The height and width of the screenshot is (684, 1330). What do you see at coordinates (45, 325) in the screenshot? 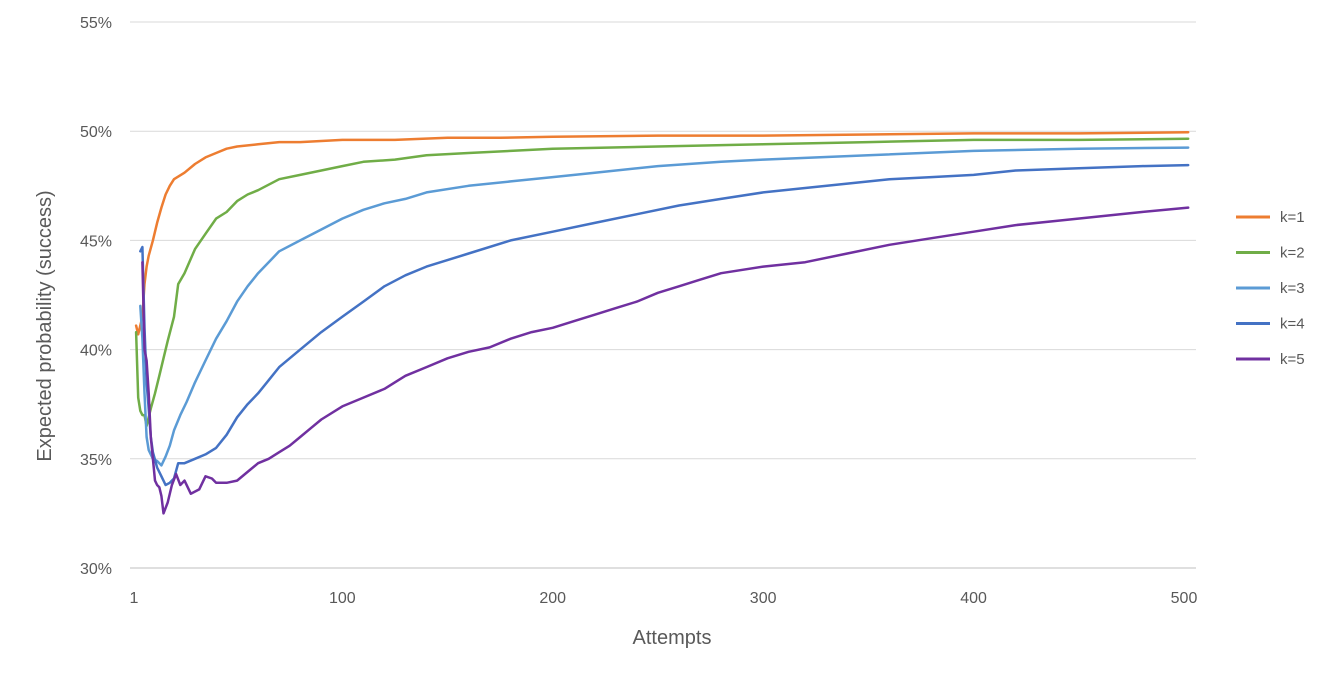
I see `y-axis-title: Expected probability (success)` at bounding box center [45, 325].